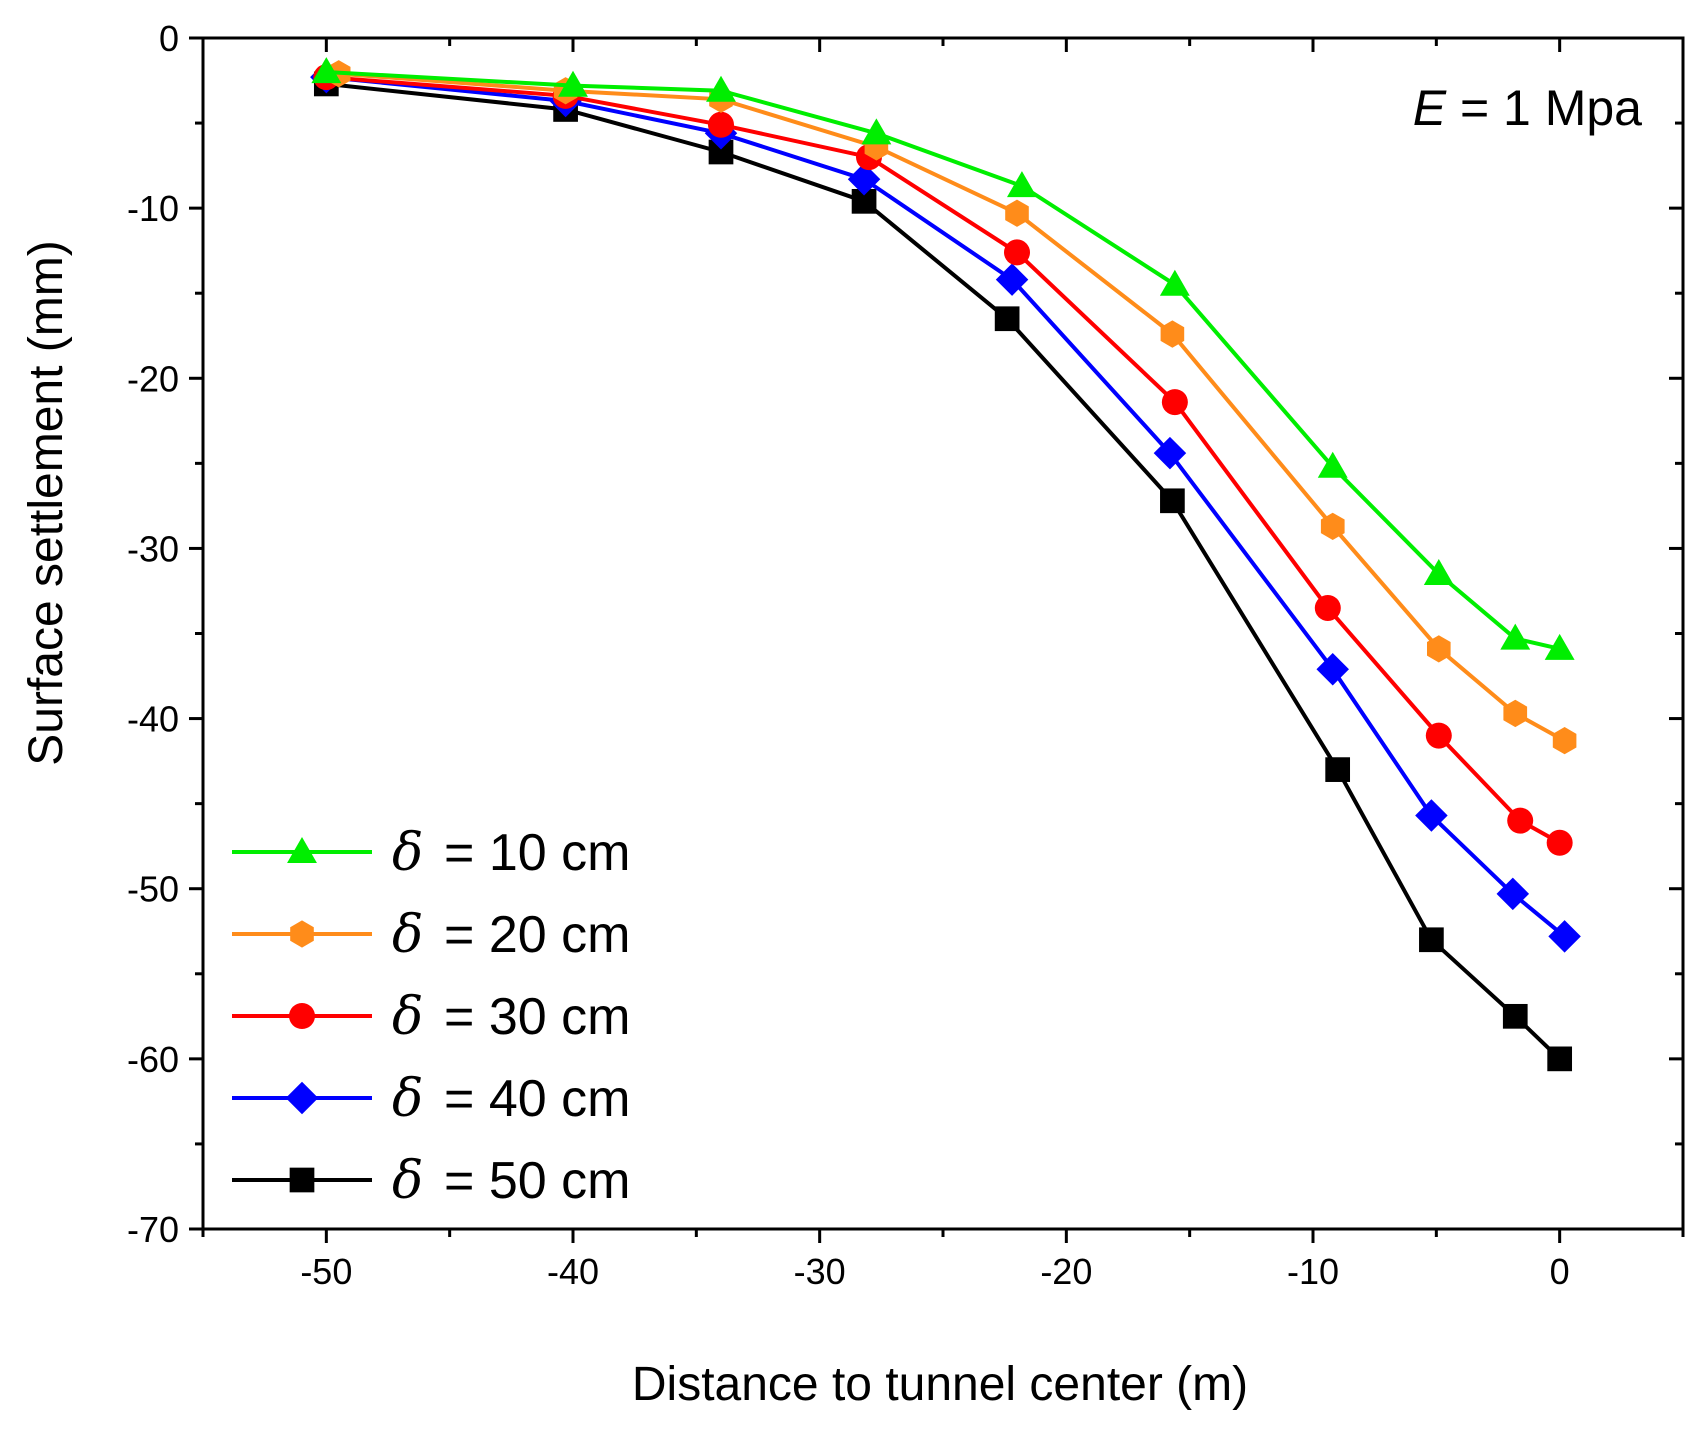  Describe the element at coordinates (1313, 1271) in the screenshot. I see `x-tick-label: -10` at that location.